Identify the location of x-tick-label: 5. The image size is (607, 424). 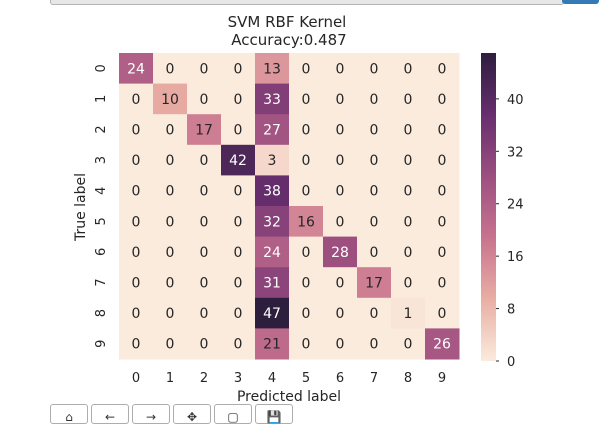
(306, 378).